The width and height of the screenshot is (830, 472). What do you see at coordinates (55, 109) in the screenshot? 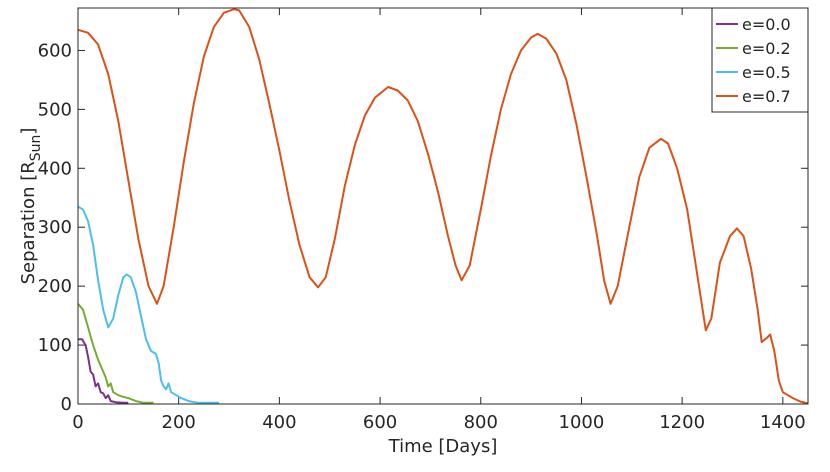
I see `y-tick-label: 500` at bounding box center [55, 109].